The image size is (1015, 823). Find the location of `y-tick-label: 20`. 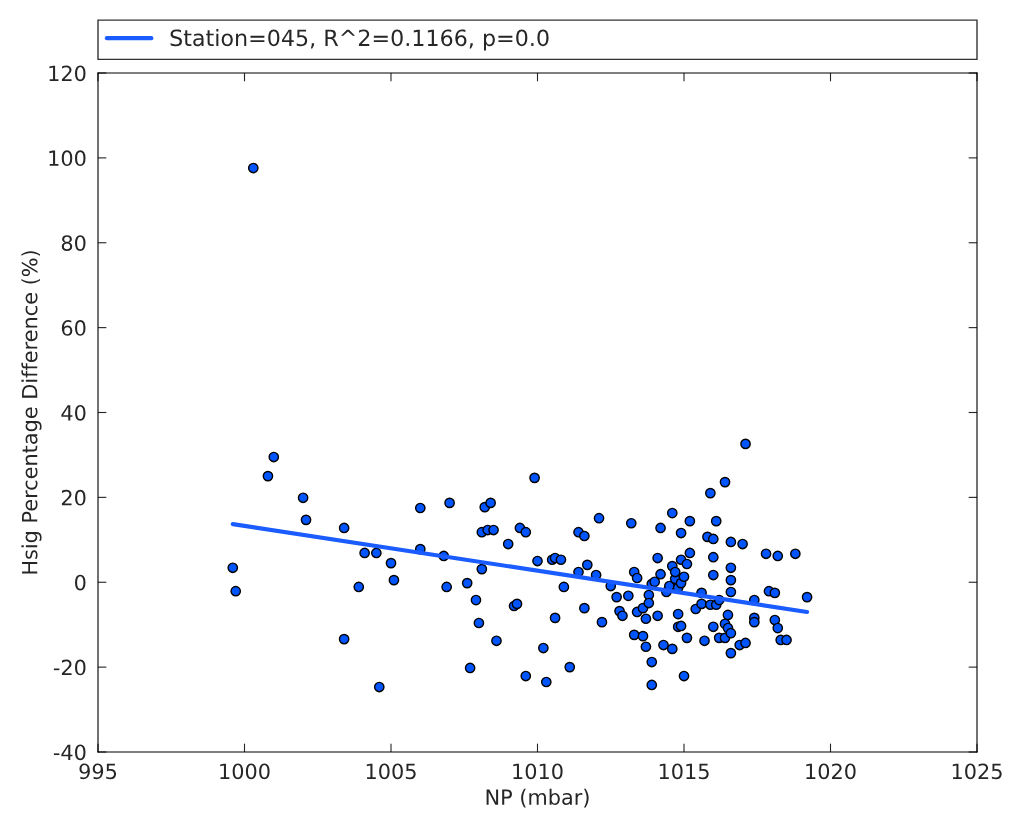

y-tick-label: 20 is located at coordinates (73, 497).